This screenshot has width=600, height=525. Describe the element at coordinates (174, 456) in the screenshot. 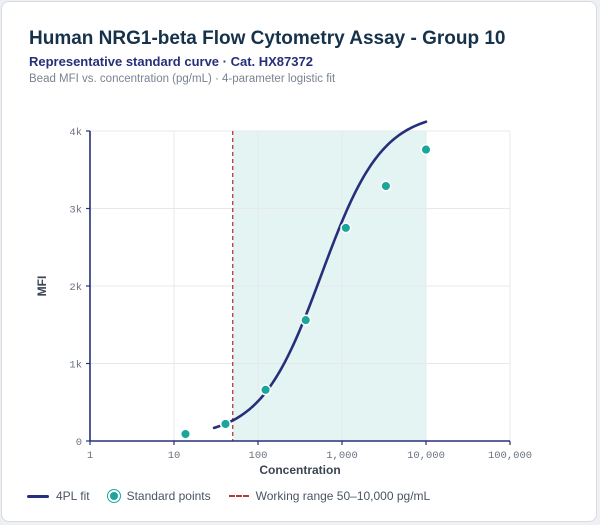

I see `x-tick-label: 10` at that location.